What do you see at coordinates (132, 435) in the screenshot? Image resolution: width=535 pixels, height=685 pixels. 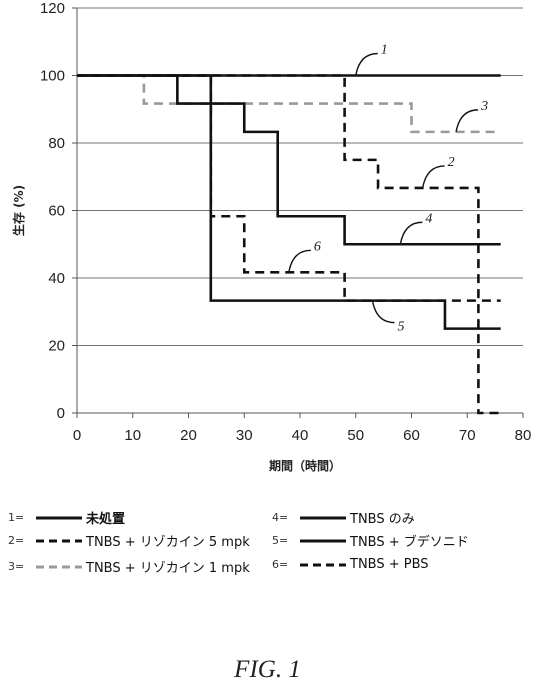 I see `x-tick-label: 10` at bounding box center [132, 435].